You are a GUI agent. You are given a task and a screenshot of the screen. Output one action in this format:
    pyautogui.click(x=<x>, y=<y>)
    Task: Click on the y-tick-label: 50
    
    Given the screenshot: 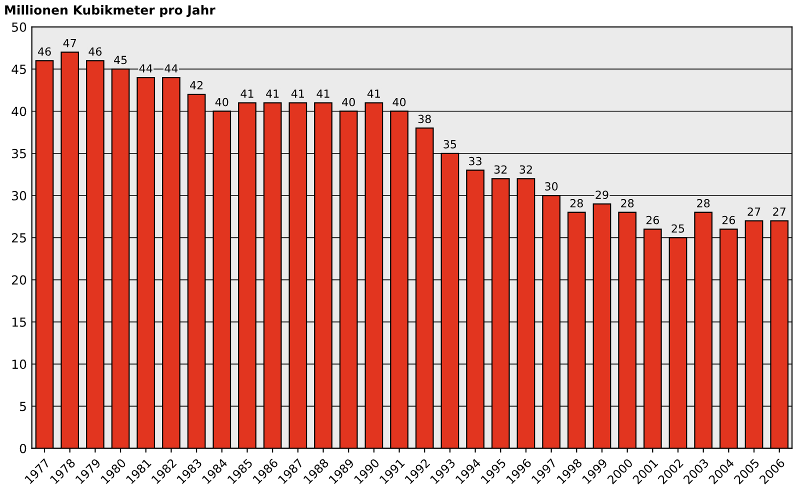 What is the action you would take?
    pyautogui.click(x=19, y=27)
    